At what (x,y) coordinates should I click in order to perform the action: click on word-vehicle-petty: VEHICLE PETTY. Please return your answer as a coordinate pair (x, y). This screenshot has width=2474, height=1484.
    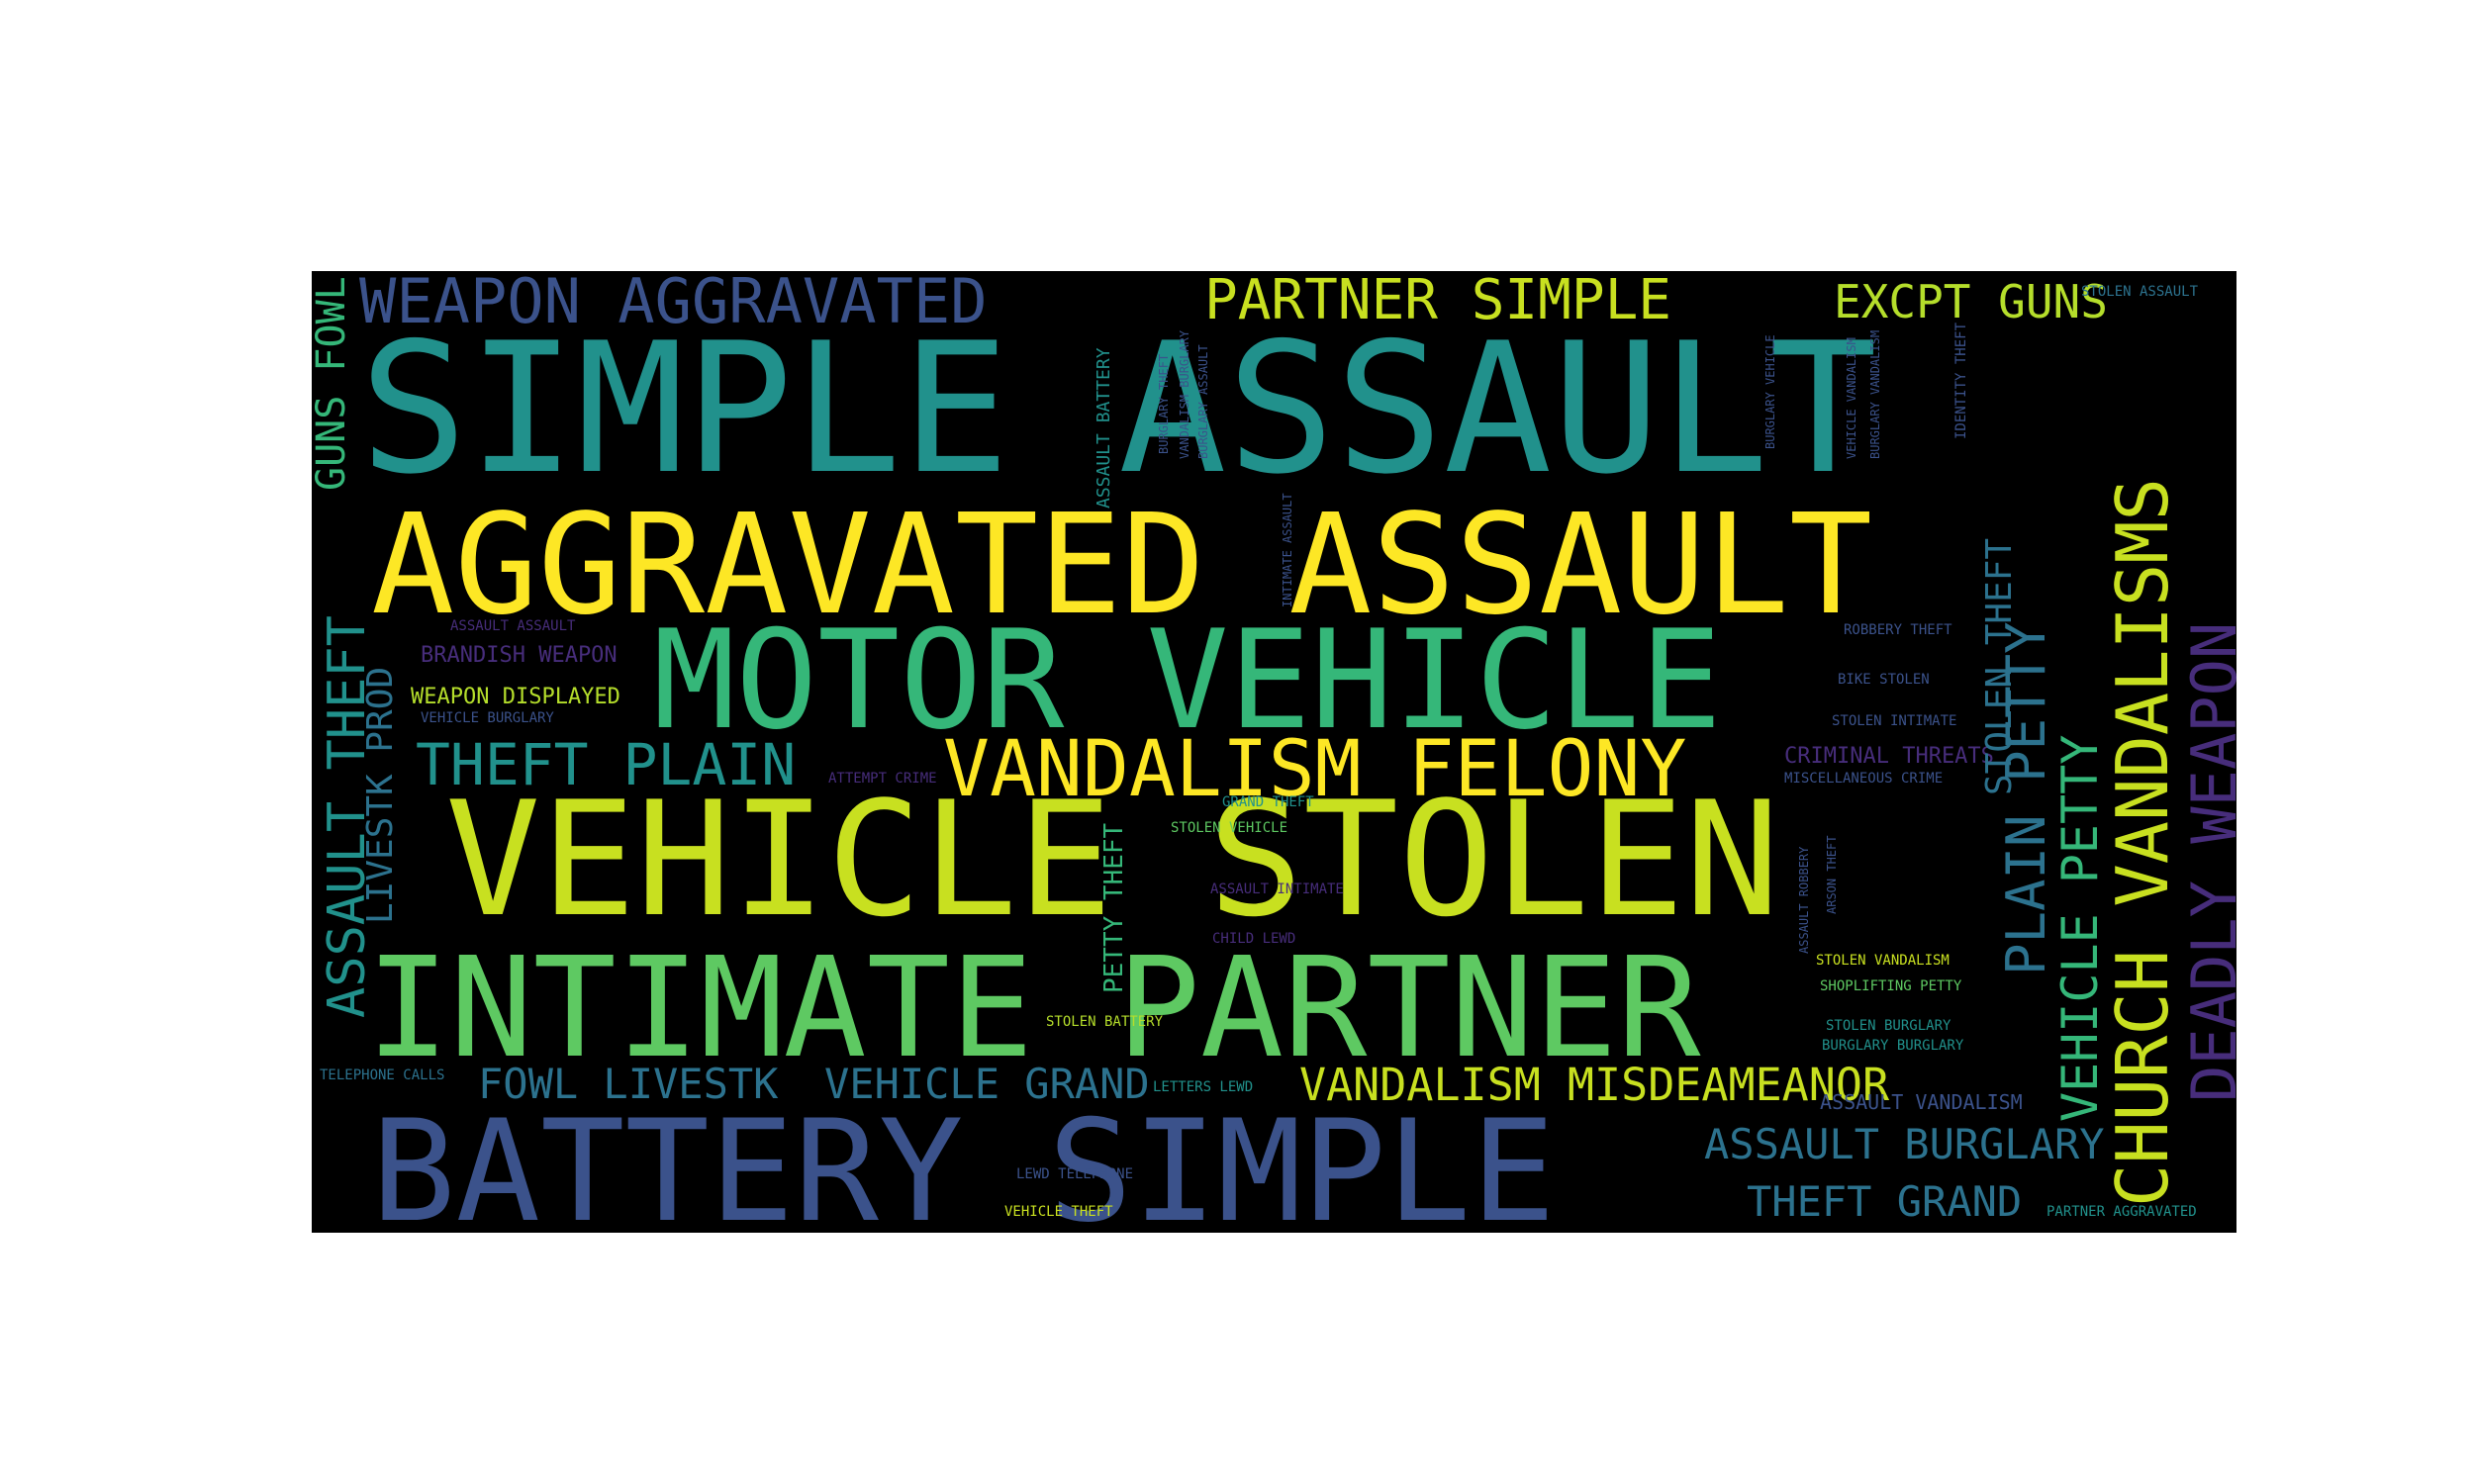
    Looking at the image, I should click on (2080, 928).